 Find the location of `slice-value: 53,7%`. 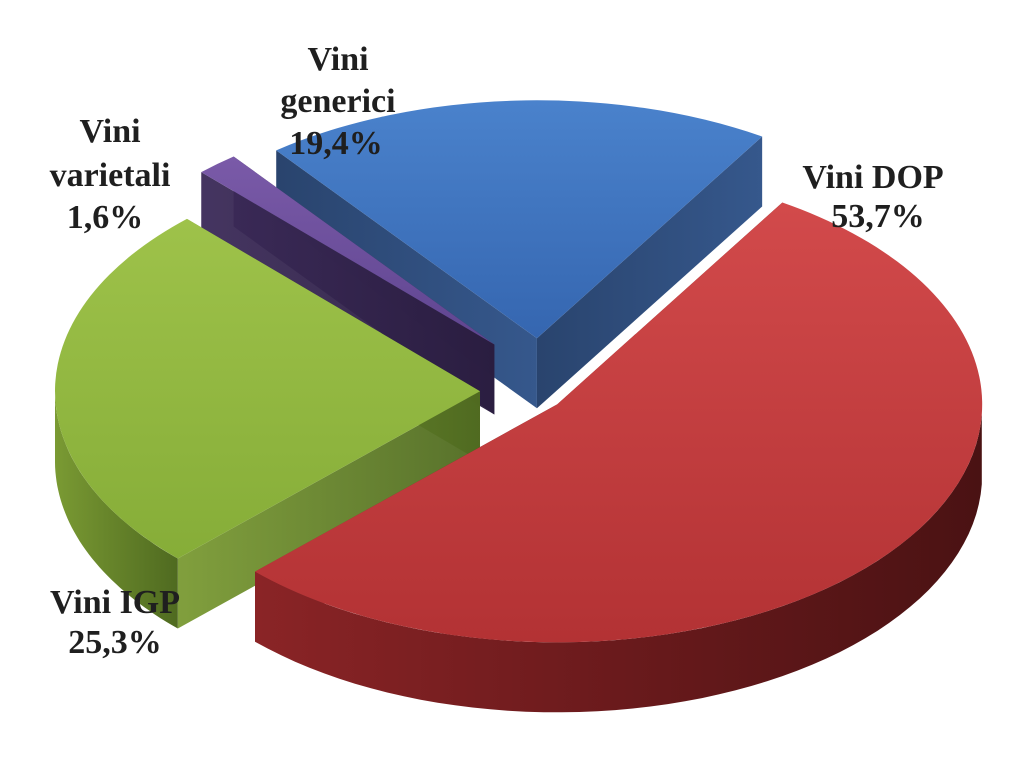

slice-value: 53,7% is located at coordinates (878, 216).